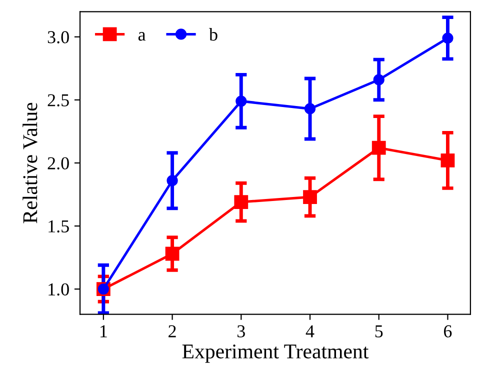 The width and height of the screenshot is (485, 388). What do you see at coordinates (379, 331) in the screenshot?
I see `x-tick-label: 5` at bounding box center [379, 331].